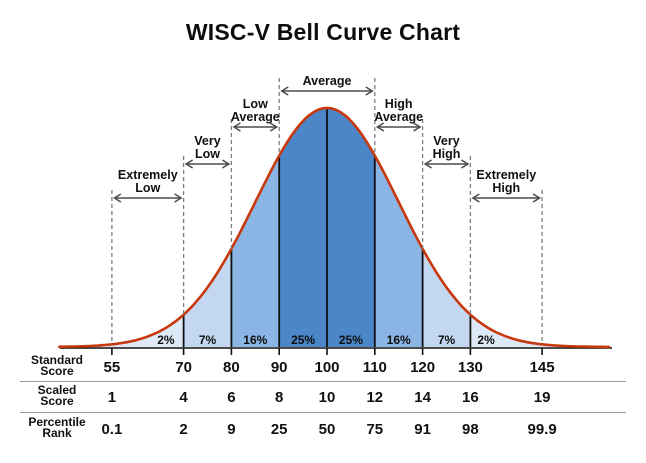 Image resolution: width=646 pixels, height=463 pixels. I want to click on classification-label-very-low-line0: Very, so click(207, 141).